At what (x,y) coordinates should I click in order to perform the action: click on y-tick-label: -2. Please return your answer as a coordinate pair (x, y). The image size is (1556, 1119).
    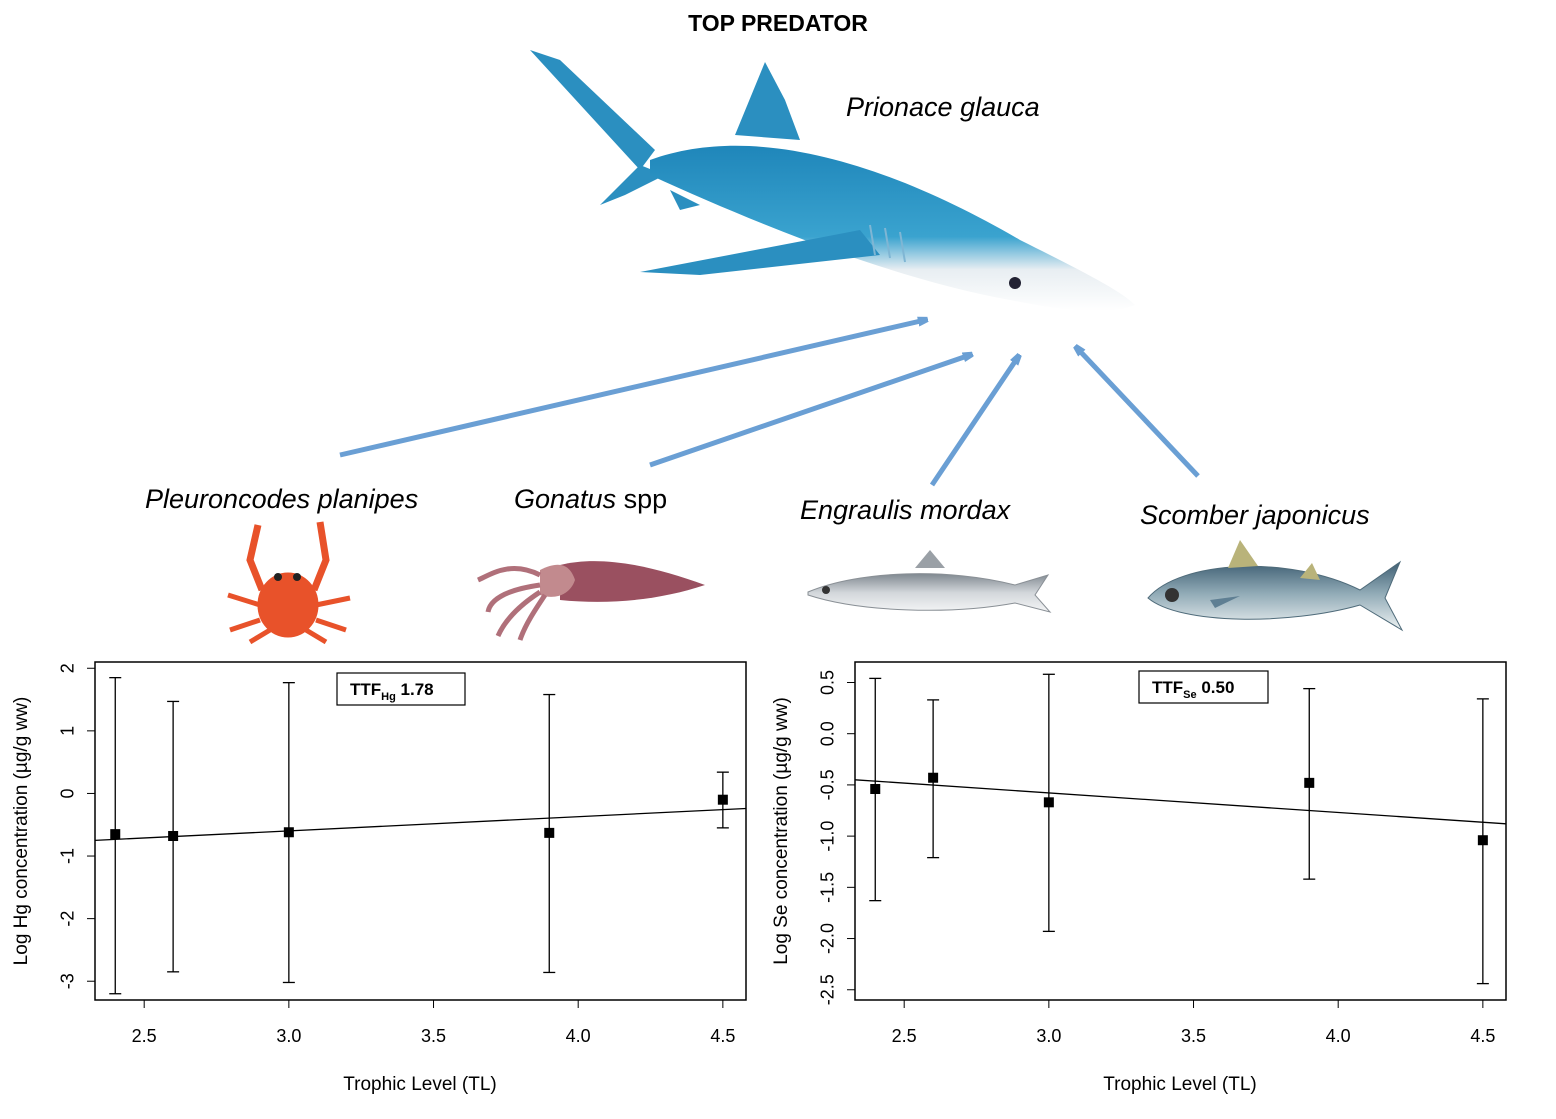
    Looking at the image, I should click on (68, 919).